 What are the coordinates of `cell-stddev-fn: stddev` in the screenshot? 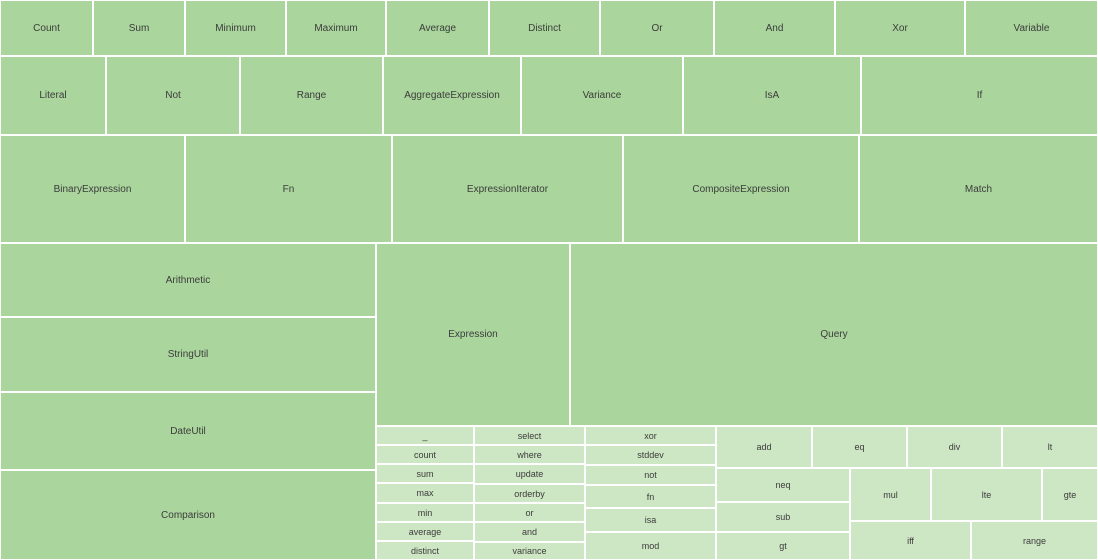 It's located at (650, 455).